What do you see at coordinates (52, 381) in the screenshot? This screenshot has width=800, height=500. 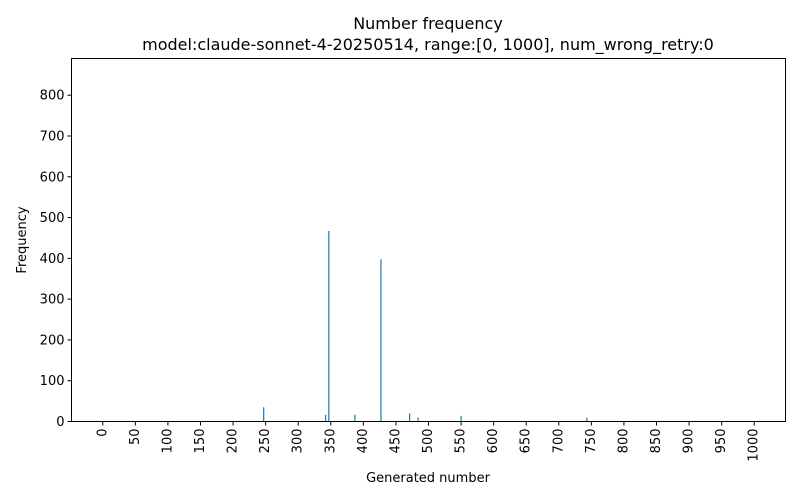 I see `y-tick-label: 100` at bounding box center [52, 381].